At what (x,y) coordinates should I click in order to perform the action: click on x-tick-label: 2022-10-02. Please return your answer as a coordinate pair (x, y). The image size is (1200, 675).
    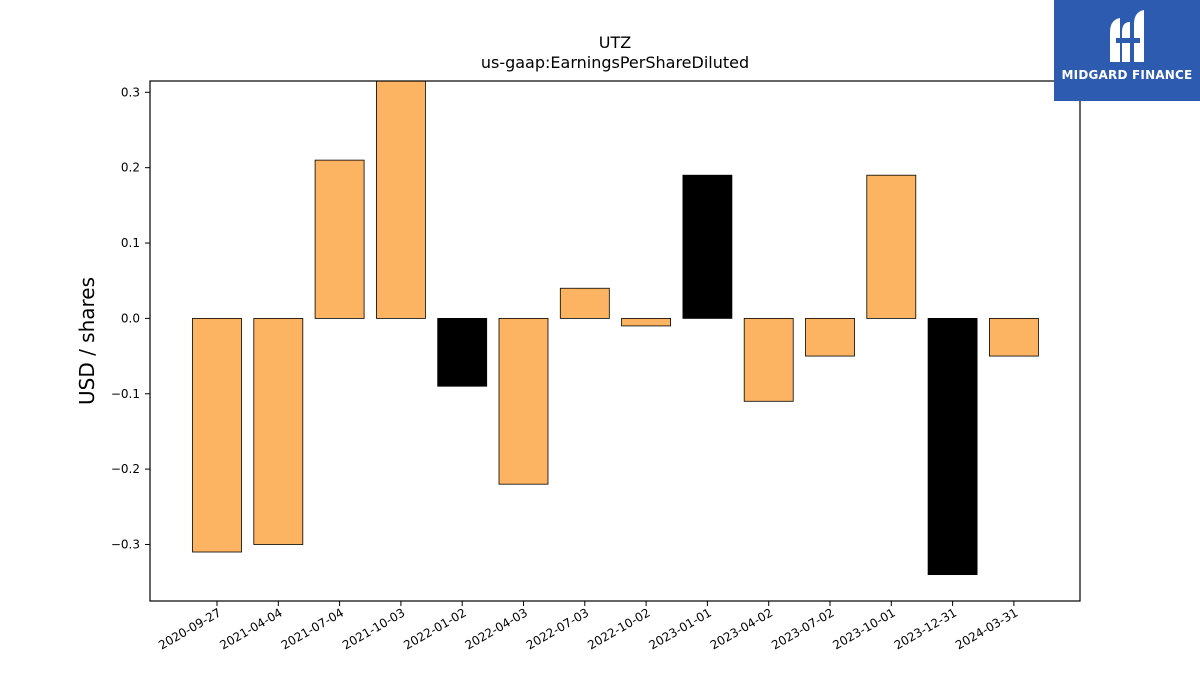
    Looking at the image, I should click on (618, 628).